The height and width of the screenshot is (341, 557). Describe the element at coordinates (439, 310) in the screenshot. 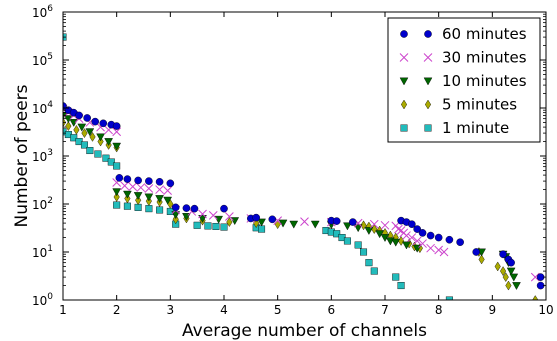

I see `x-tick-label: 8` at that location.